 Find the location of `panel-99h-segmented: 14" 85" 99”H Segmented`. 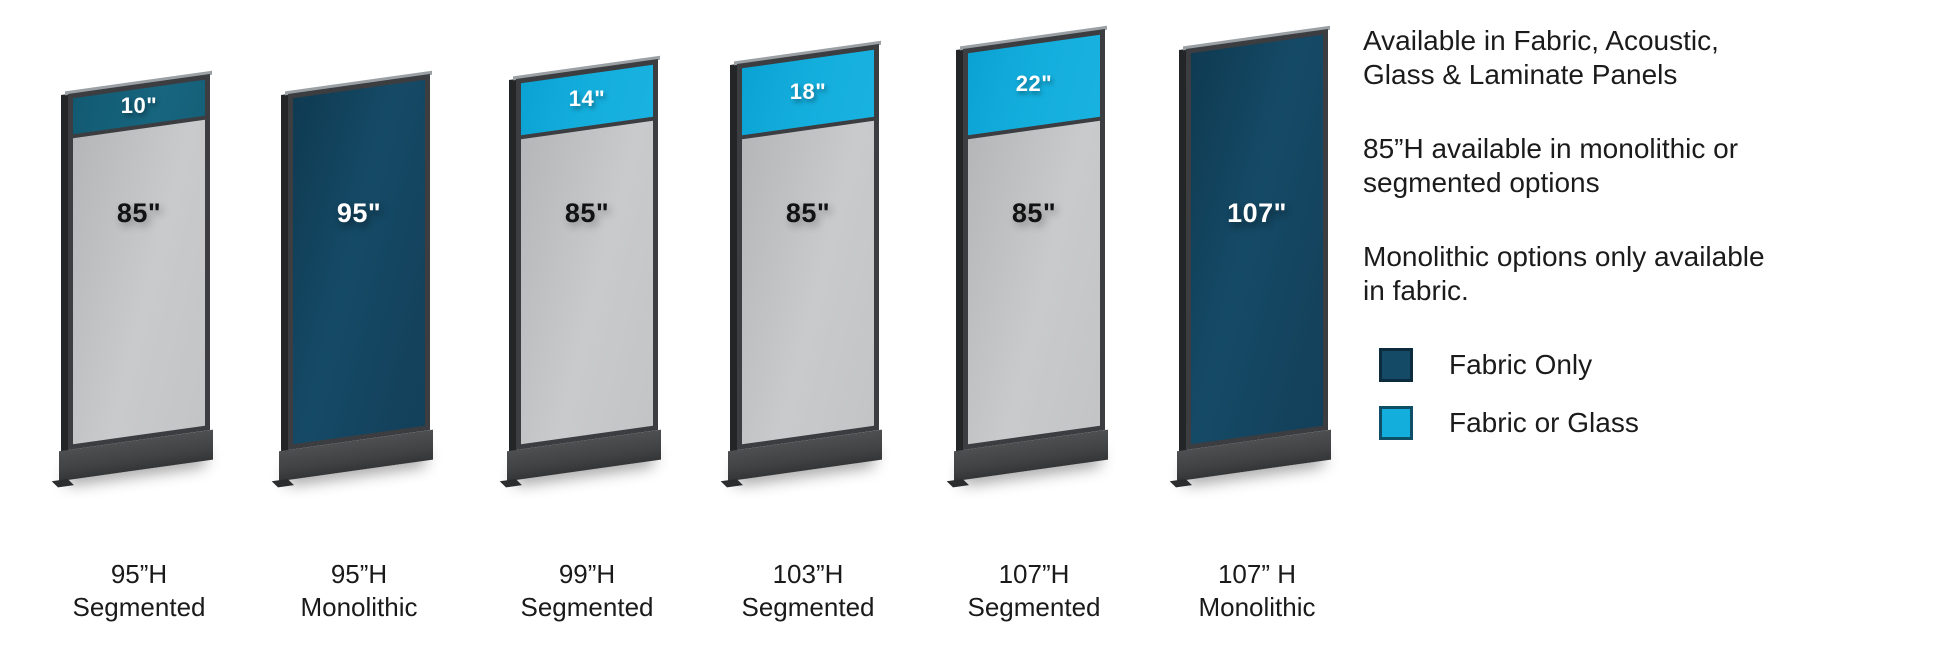

panel-99h-segmented: 14" 85" 99”H Segmented is located at coordinates (584, 338).